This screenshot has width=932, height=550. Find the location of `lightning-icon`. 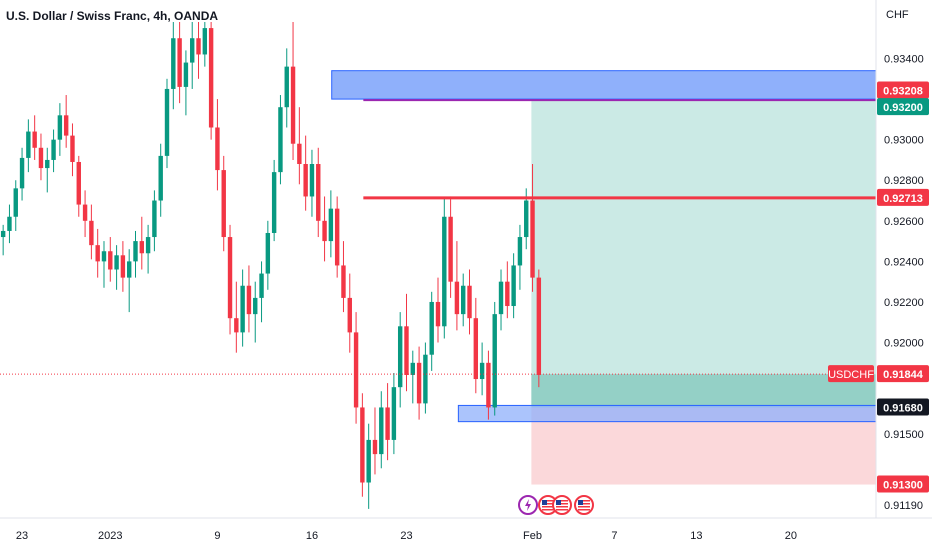

lightning-icon is located at coordinates (528, 505).